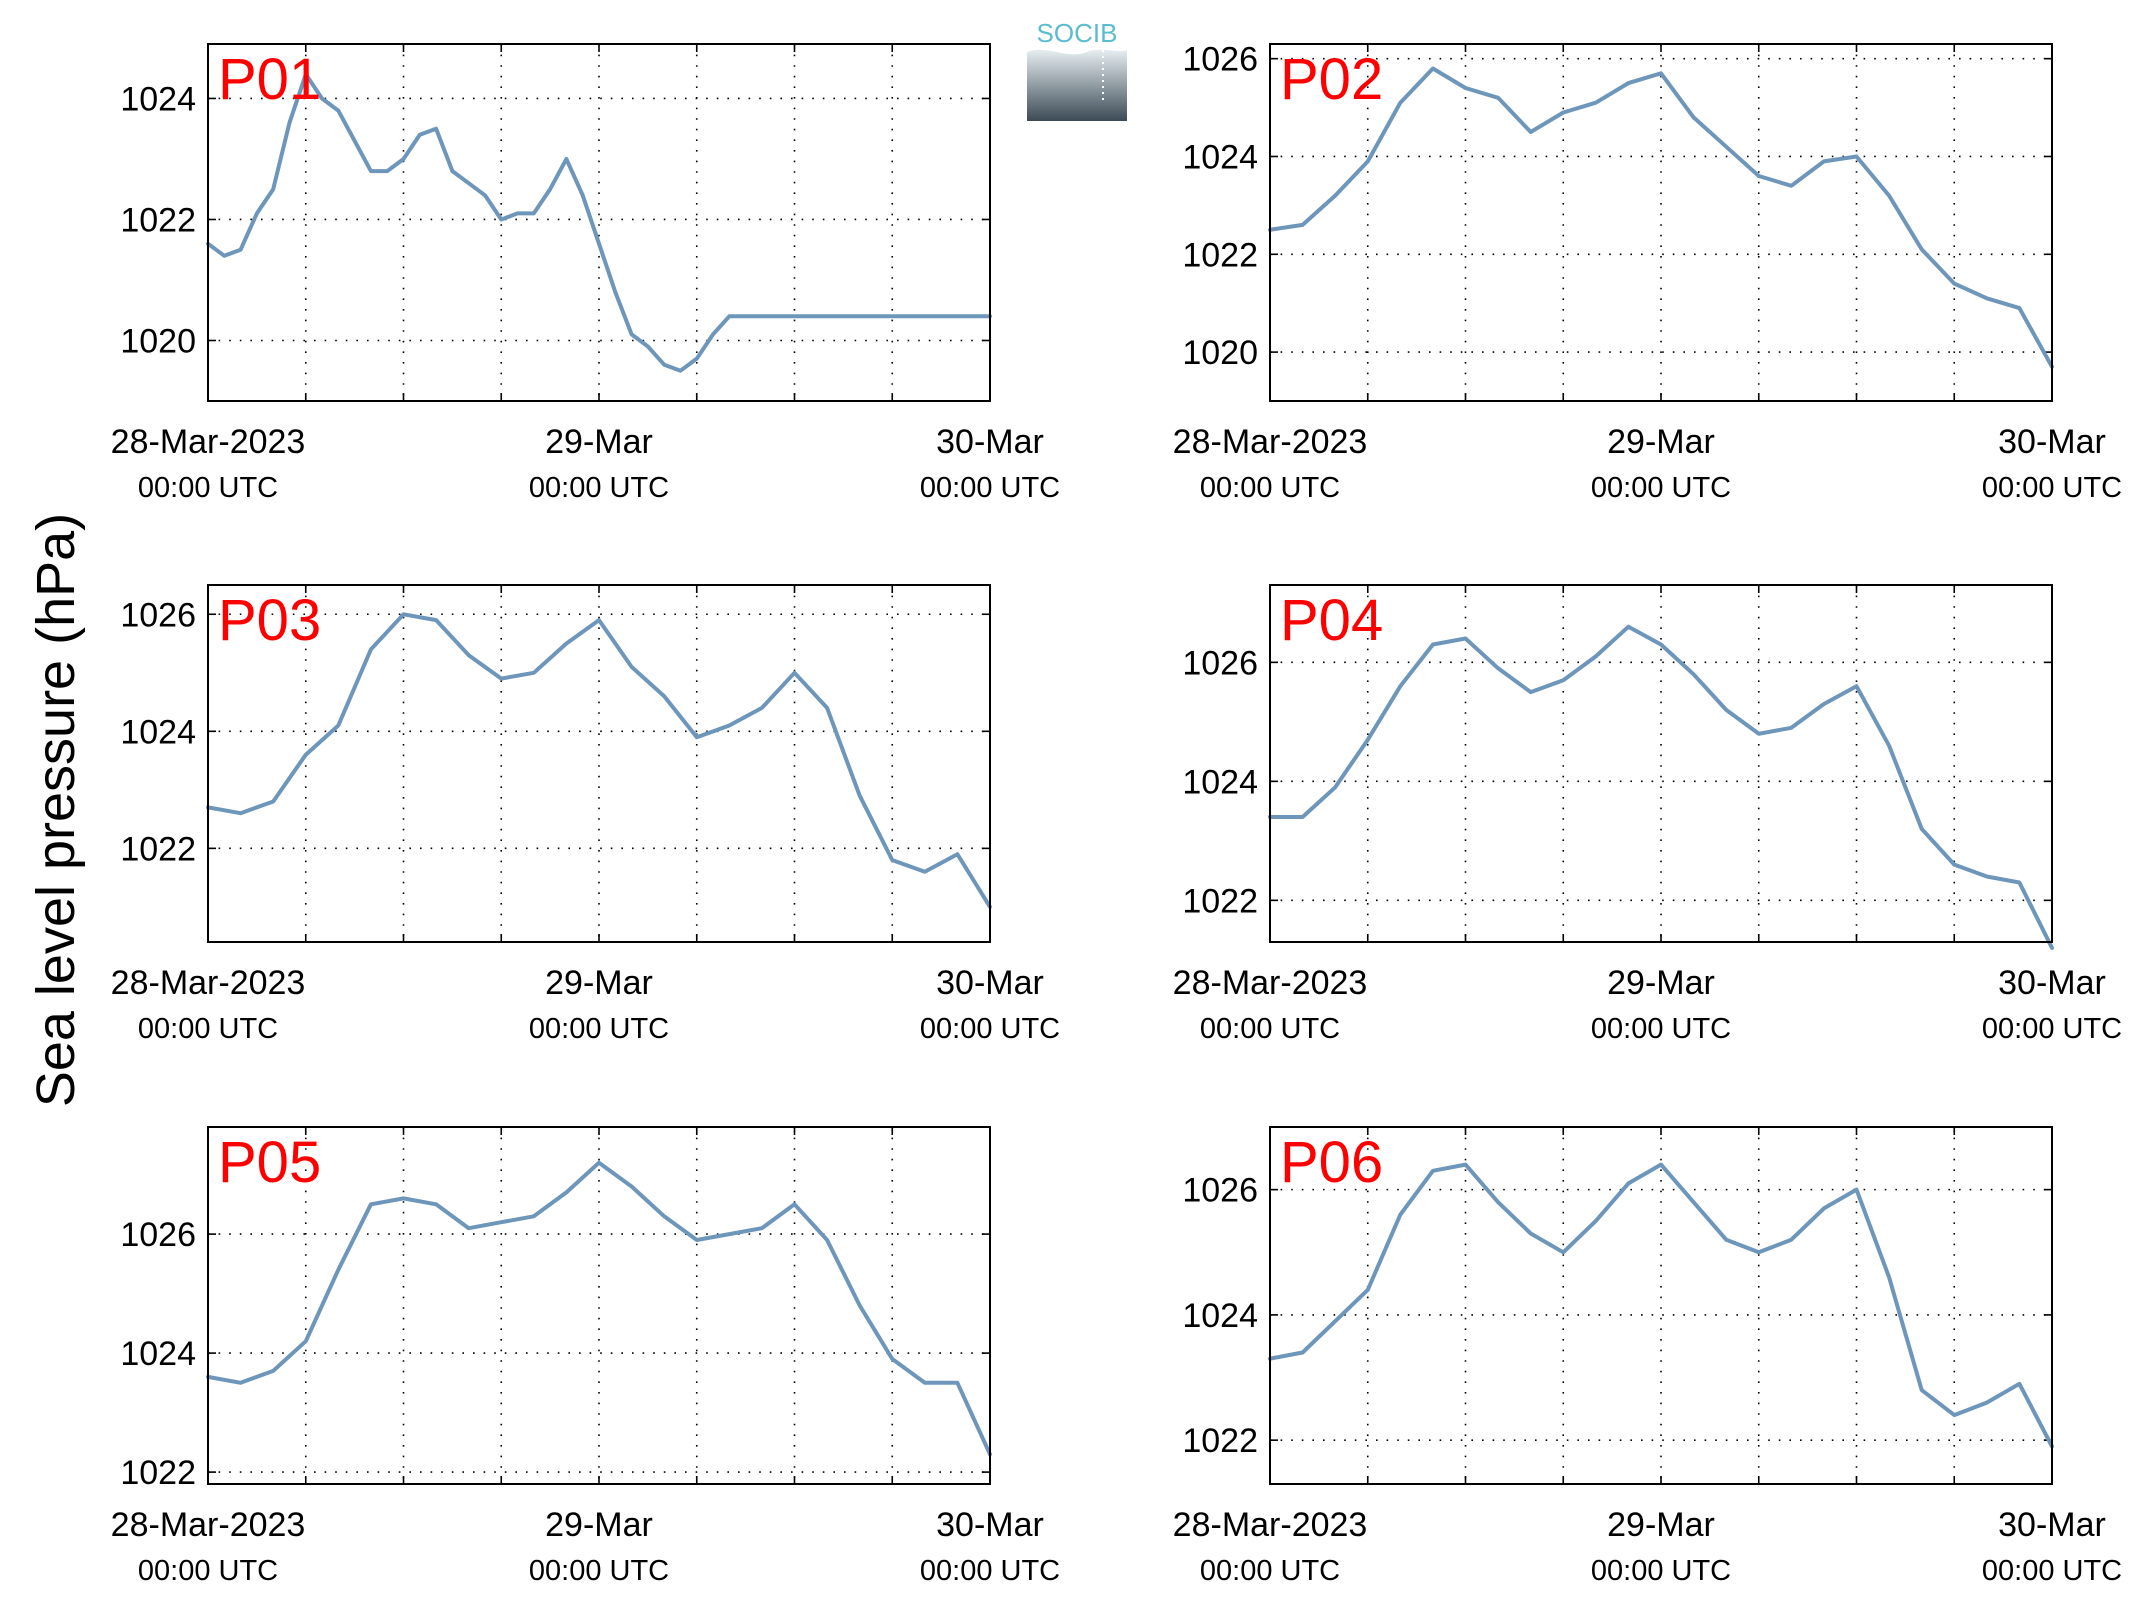 This screenshot has width=2133, height=1608. Describe the element at coordinates (1331, 1162) in the screenshot. I see `station-label: P06` at that location.